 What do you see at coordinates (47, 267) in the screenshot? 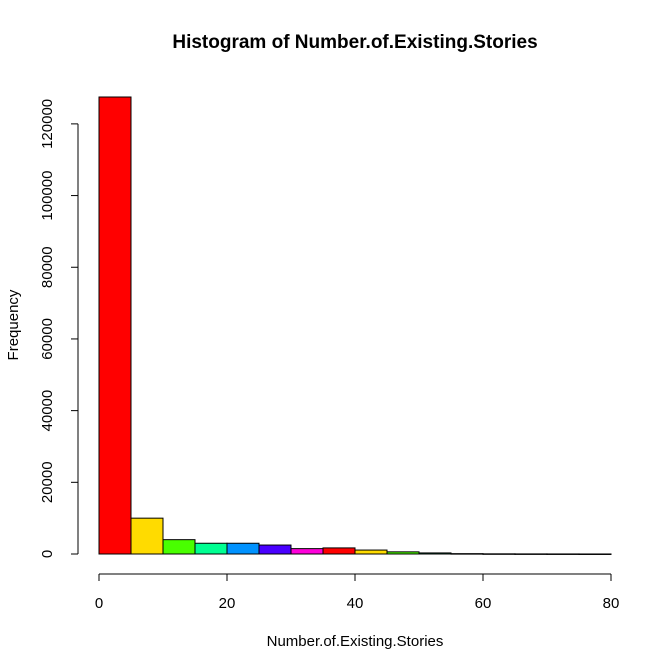
I see `y-tick-label-4: 80000` at bounding box center [47, 267].